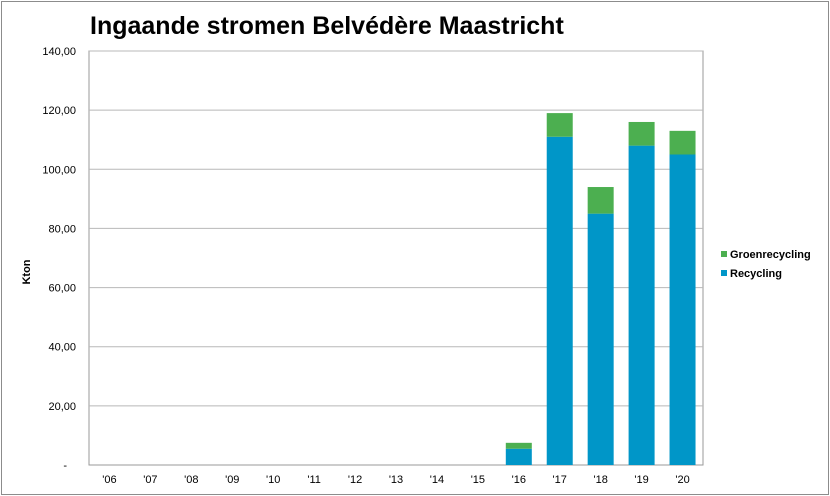  I want to click on x-tick-label: '15, so click(478, 480).